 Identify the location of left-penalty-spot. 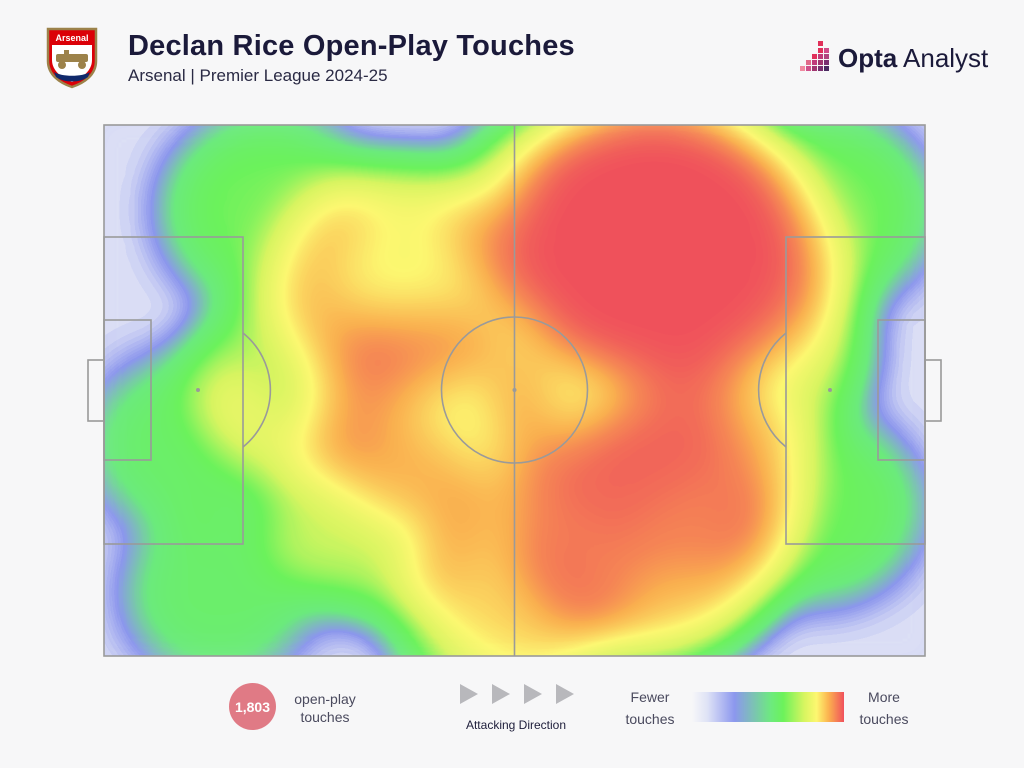
(198, 390).